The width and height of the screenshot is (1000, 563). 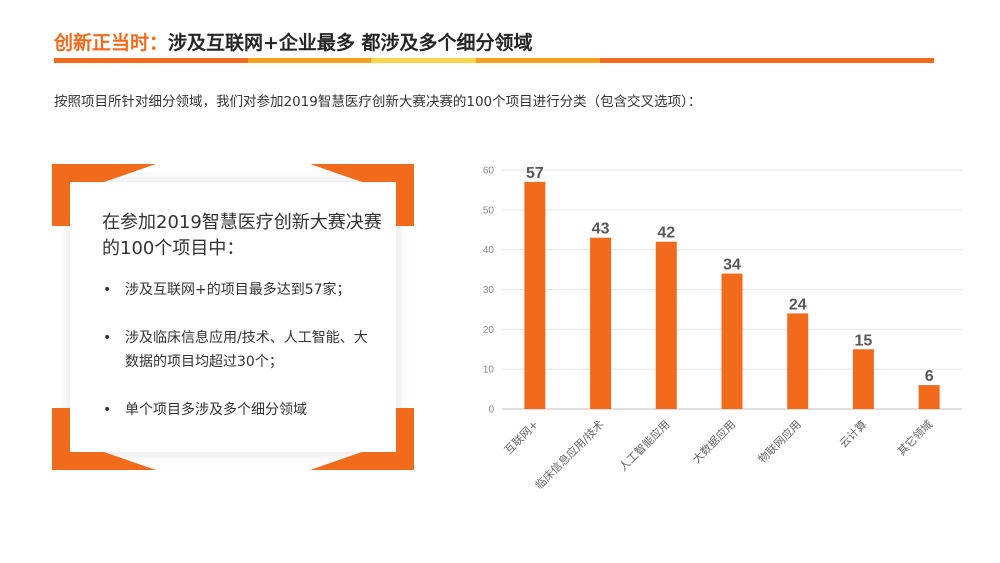 I want to click on data-label: 34, so click(x=732, y=265).